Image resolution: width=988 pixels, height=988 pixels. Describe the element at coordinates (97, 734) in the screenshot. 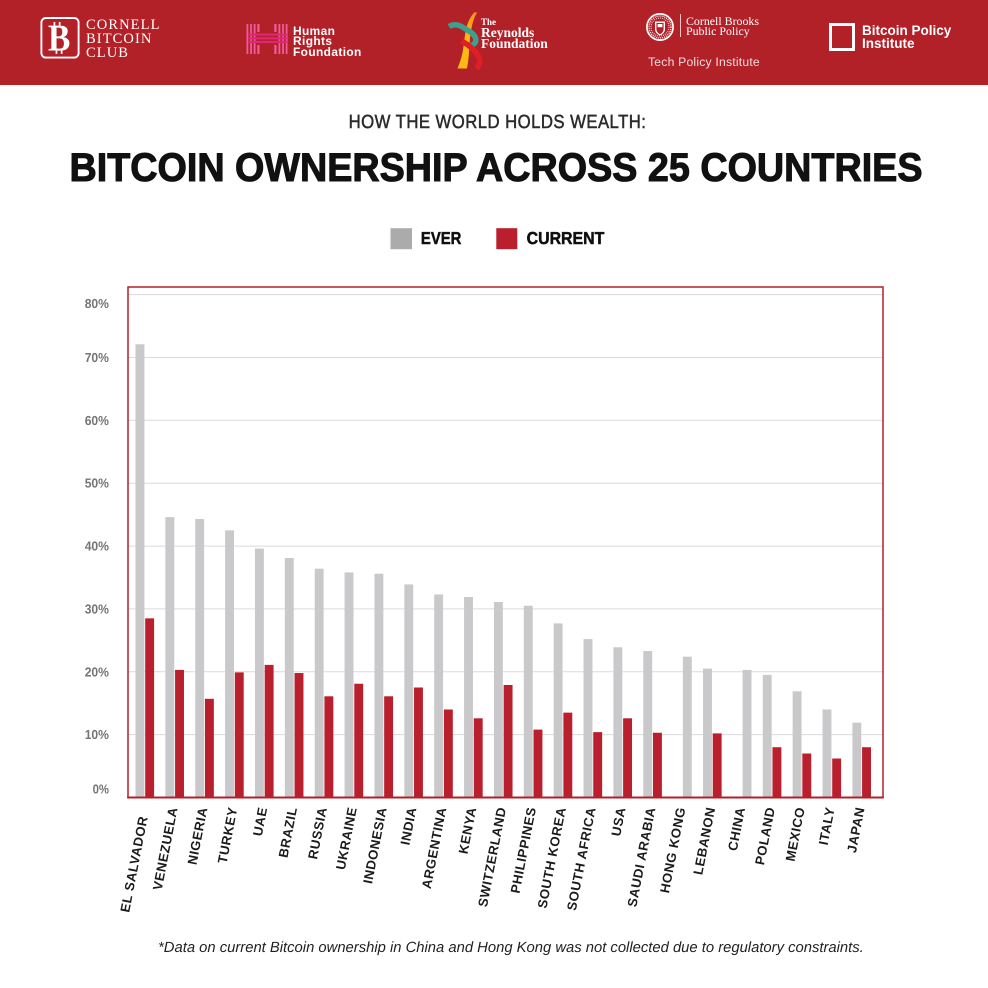

I see `svg-text: 10%` at that location.